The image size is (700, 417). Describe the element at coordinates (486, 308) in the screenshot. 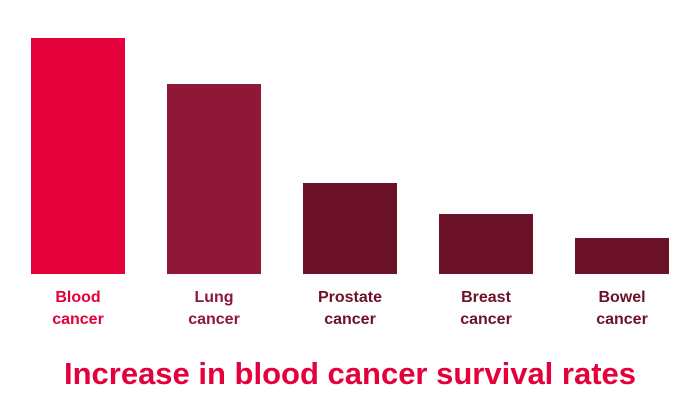

I see `x-tick-label: Breast cancer` at that location.